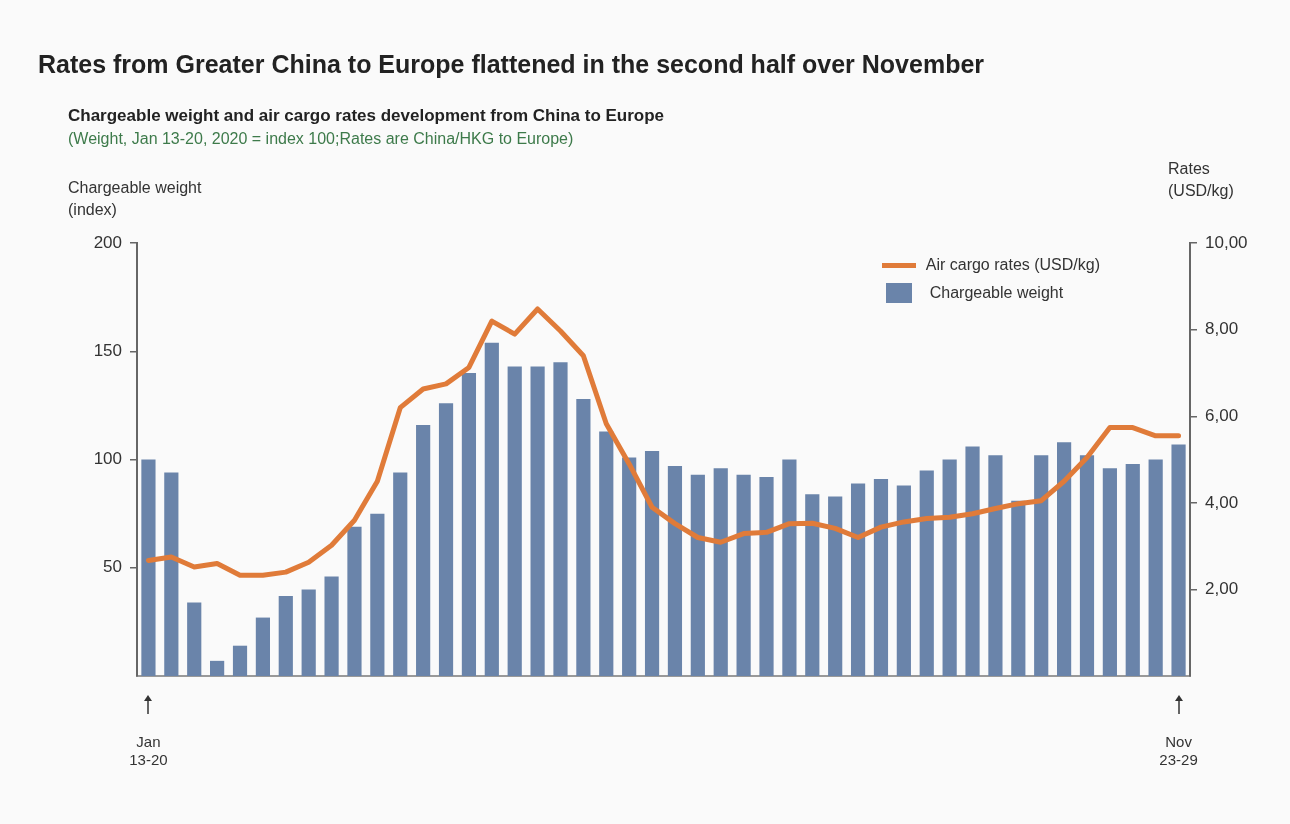  What do you see at coordinates (135, 199) in the screenshot?
I see `y-axis-title: Chargeable weight (index)` at bounding box center [135, 199].